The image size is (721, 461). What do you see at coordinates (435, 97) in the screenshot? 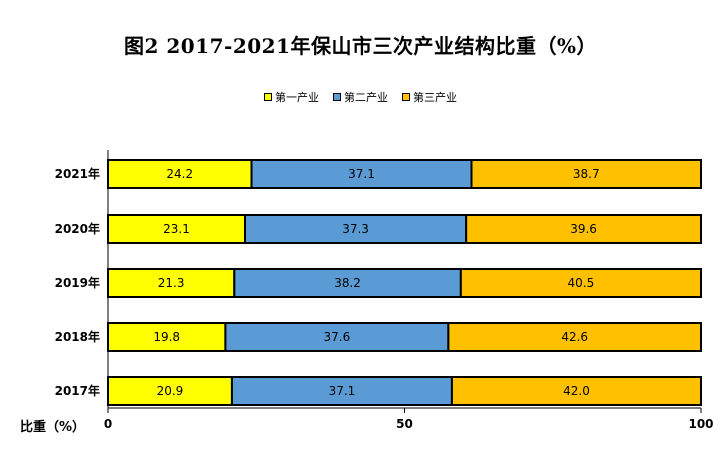
I see `legend-label-tertiary: 第三产业` at bounding box center [435, 97].